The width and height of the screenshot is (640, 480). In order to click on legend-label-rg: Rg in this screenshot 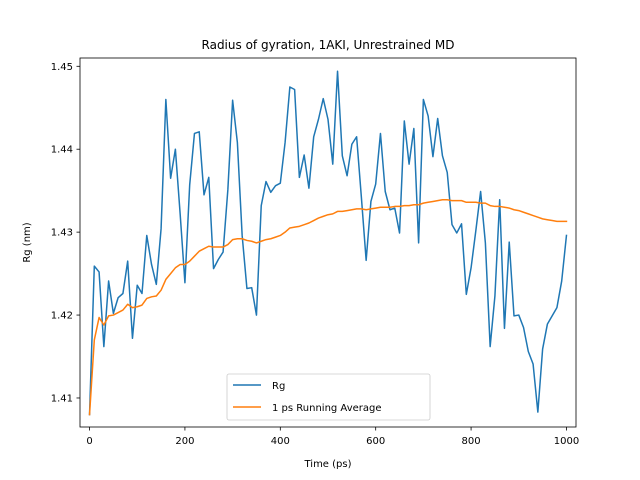, I will do `click(278, 386)`.